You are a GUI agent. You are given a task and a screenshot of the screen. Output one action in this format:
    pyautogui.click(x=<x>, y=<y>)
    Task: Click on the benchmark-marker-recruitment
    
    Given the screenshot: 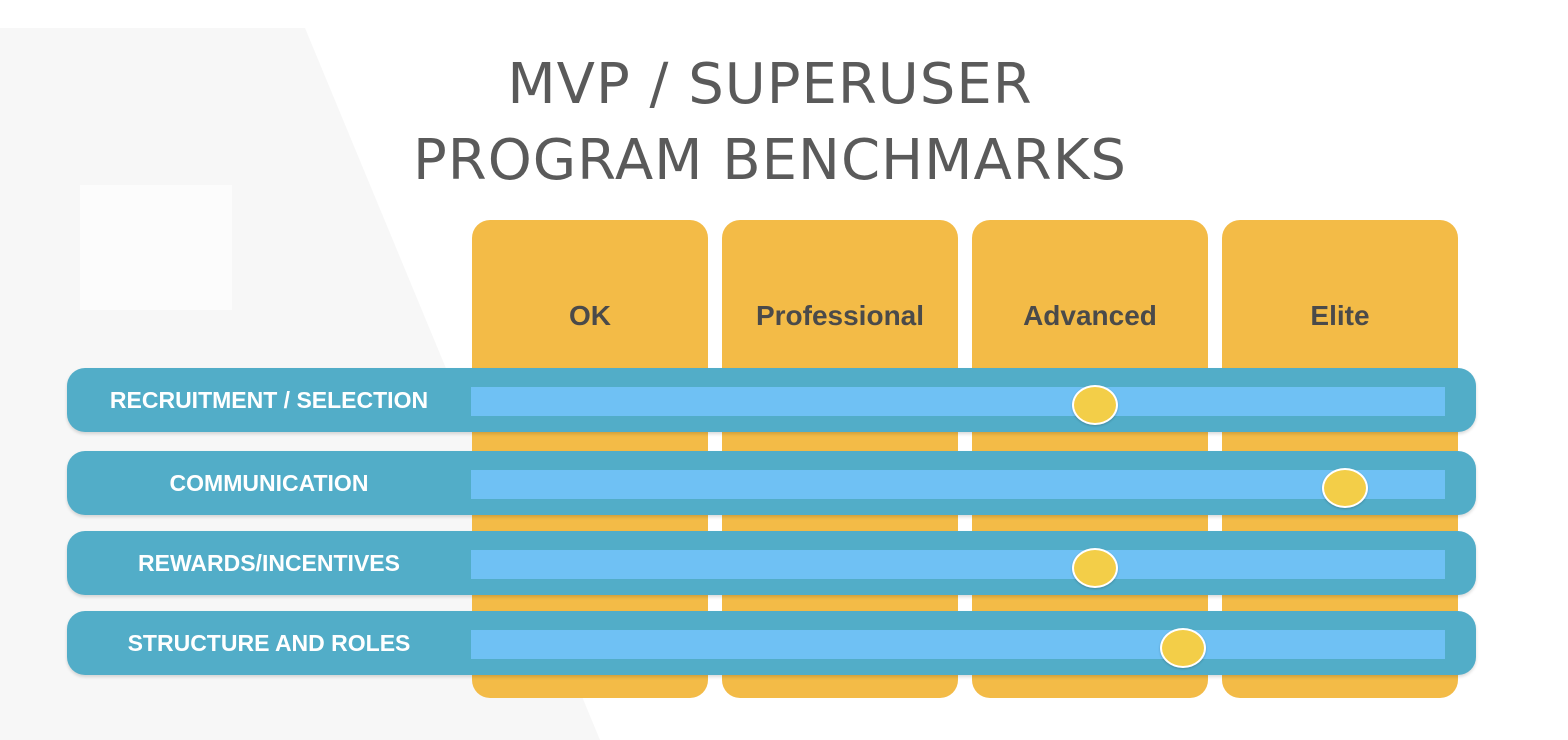 What is the action you would take?
    pyautogui.click(x=1095, y=405)
    